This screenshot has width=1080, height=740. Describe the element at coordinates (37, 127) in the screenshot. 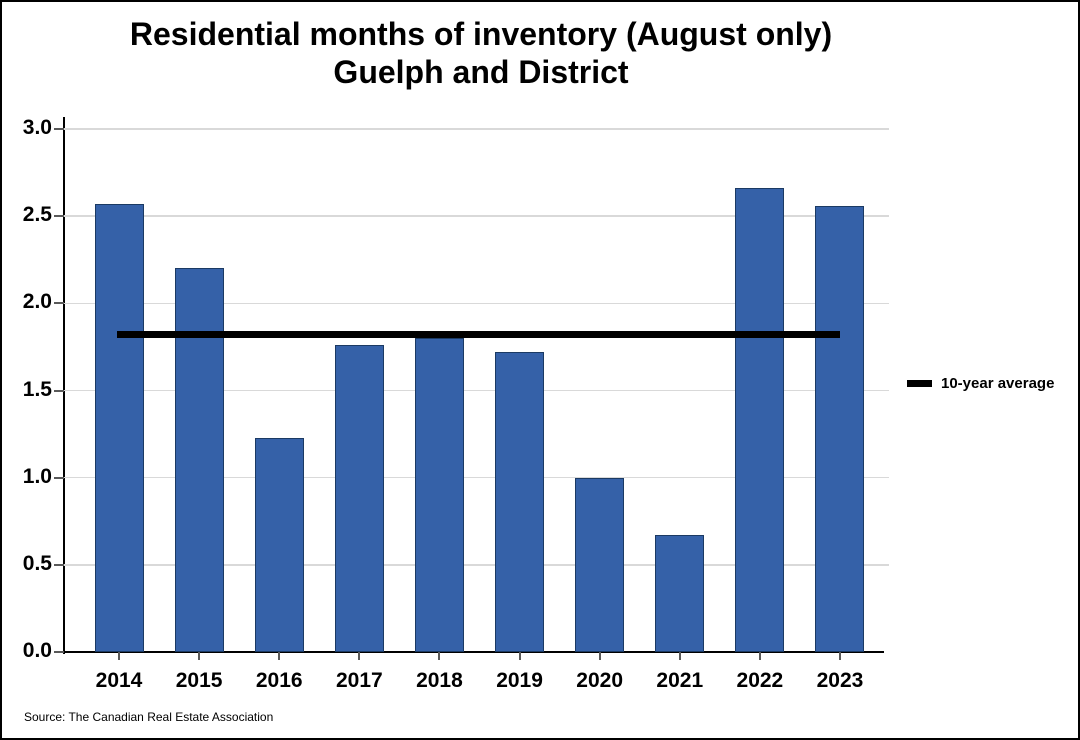

I see `y-axis-tick-label-3.0: 3.0` at that location.